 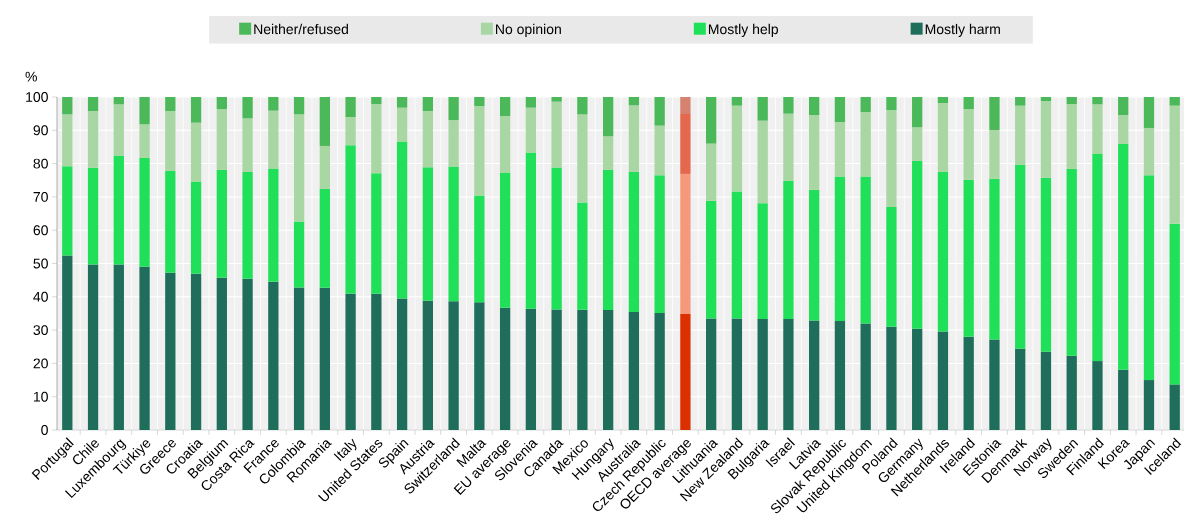 What do you see at coordinates (31, 76) in the screenshot?
I see `y-axis-title: %` at bounding box center [31, 76].